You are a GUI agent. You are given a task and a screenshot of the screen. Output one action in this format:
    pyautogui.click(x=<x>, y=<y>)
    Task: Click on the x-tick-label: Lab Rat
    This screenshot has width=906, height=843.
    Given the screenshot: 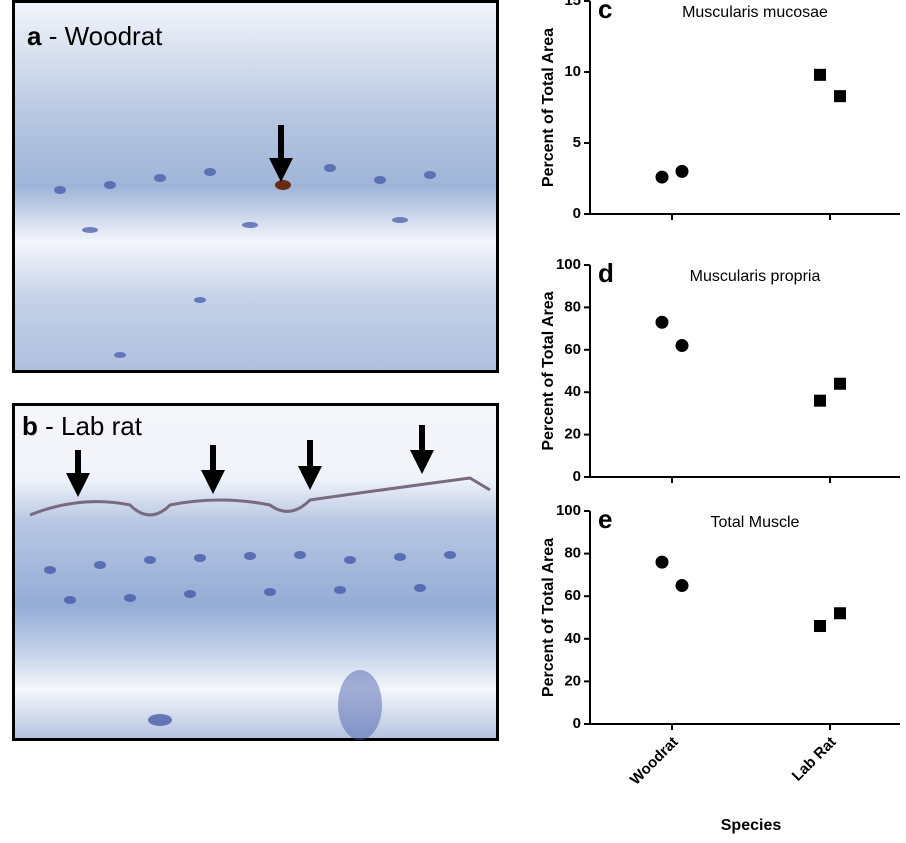 What is the action you would take?
    pyautogui.click(x=814, y=759)
    